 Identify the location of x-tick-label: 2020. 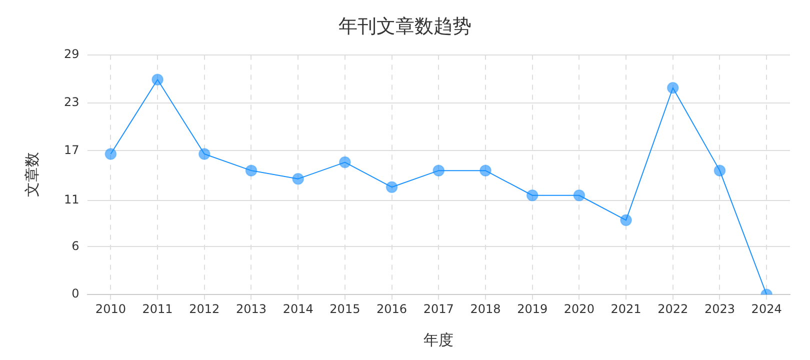
(579, 309).